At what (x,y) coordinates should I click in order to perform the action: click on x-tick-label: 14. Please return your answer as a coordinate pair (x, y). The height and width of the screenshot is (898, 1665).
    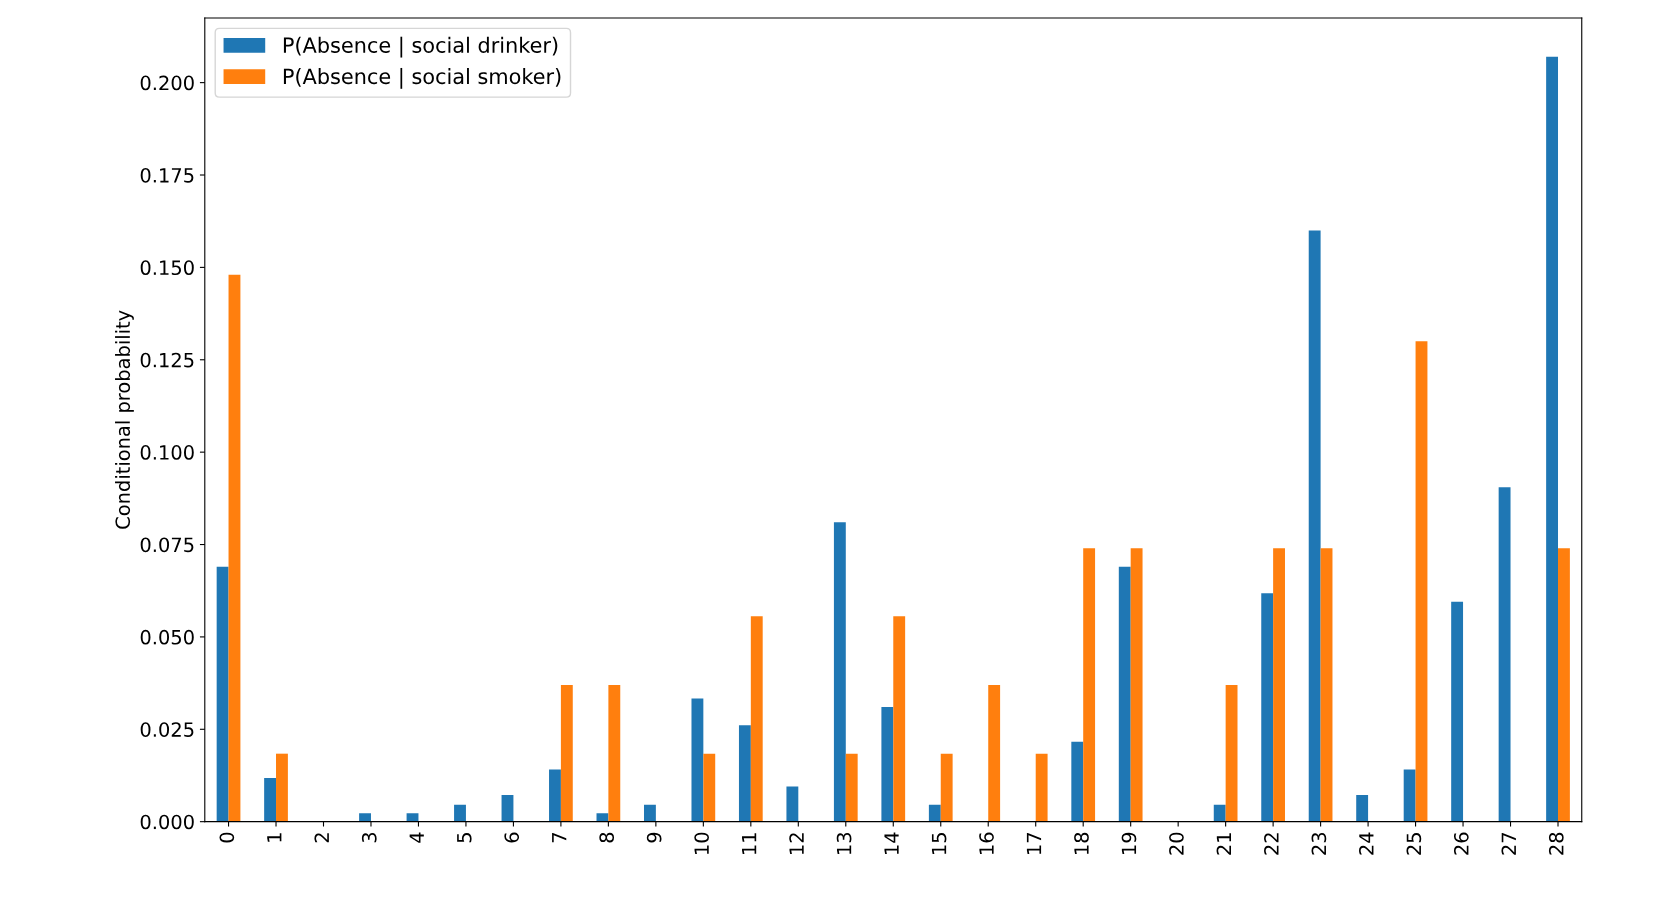
    Looking at the image, I should click on (891, 843).